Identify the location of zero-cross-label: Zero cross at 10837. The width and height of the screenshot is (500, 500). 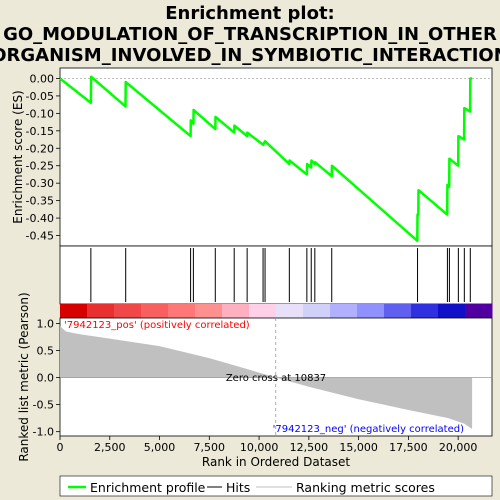
(276, 378).